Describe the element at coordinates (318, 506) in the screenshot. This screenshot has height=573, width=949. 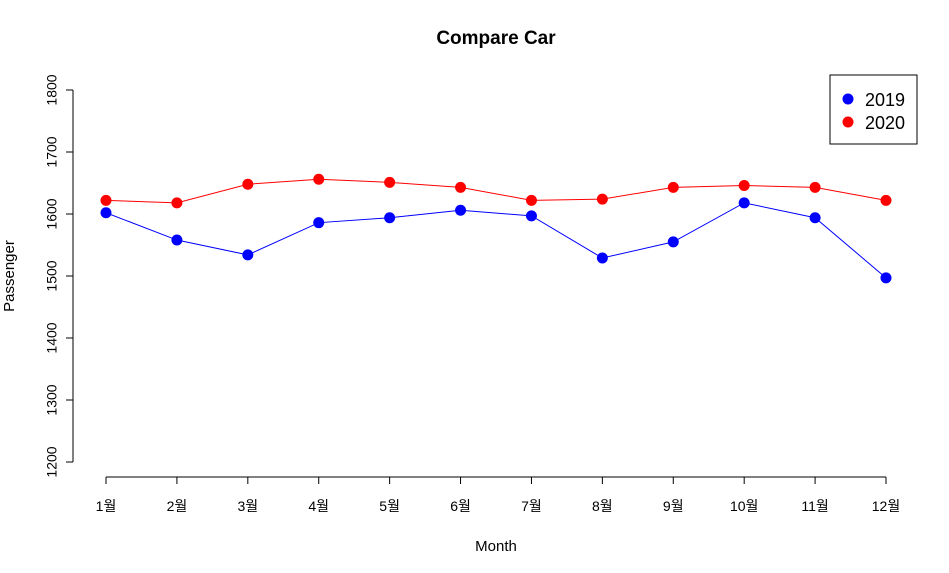
I see `x-tick-label: 4월` at that location.